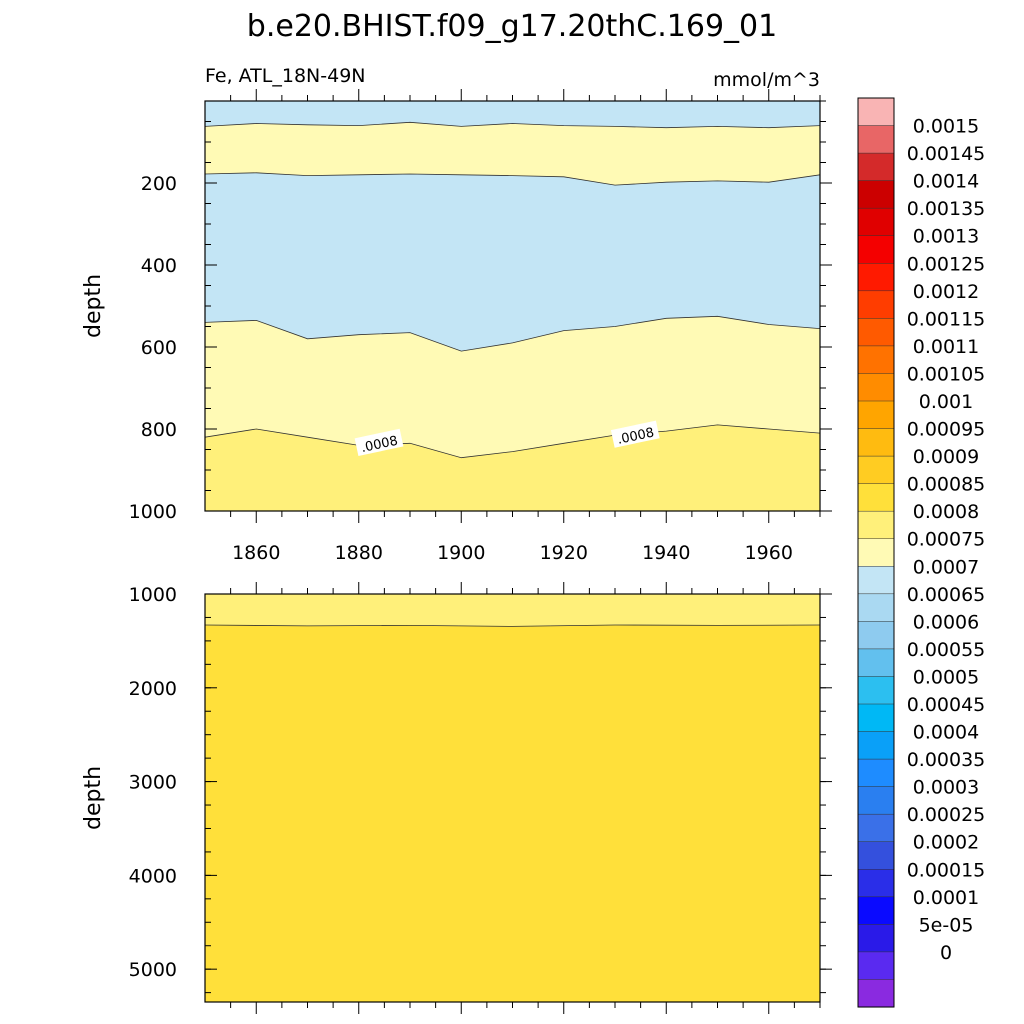 The width and height of the screenshot is (1024, 1024). I want to click on x-tick-label: 1960, so click(769, 553).